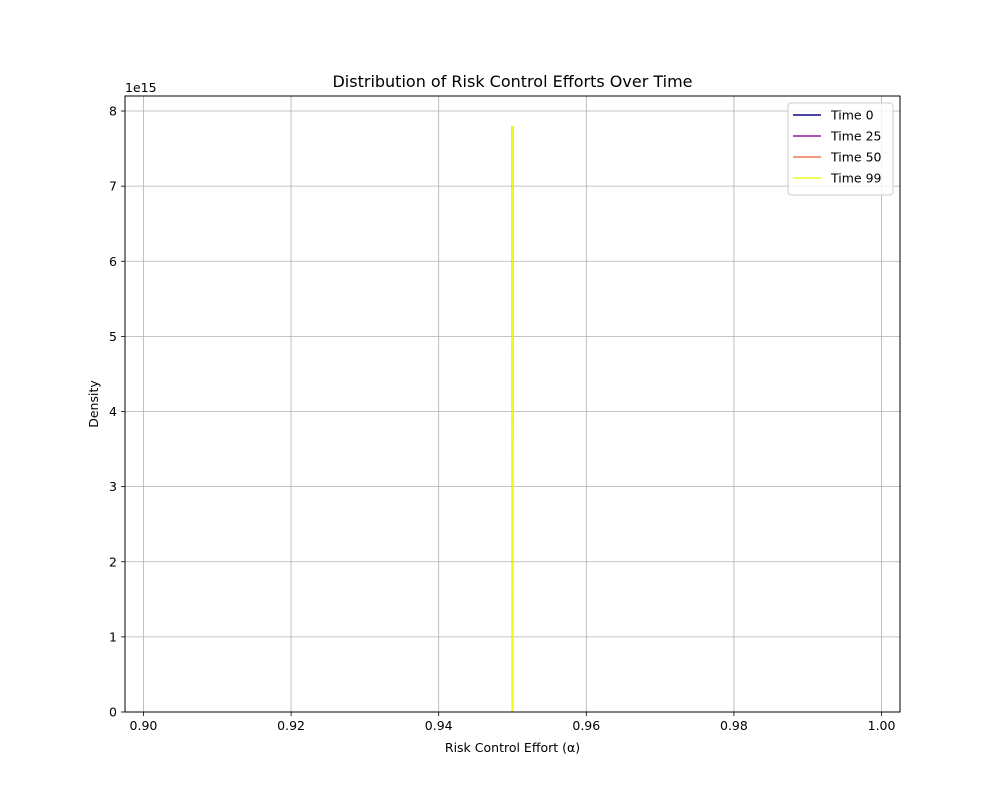  I want to click on x-axis-label: Risk Control Effort (α), so click(512, 747).